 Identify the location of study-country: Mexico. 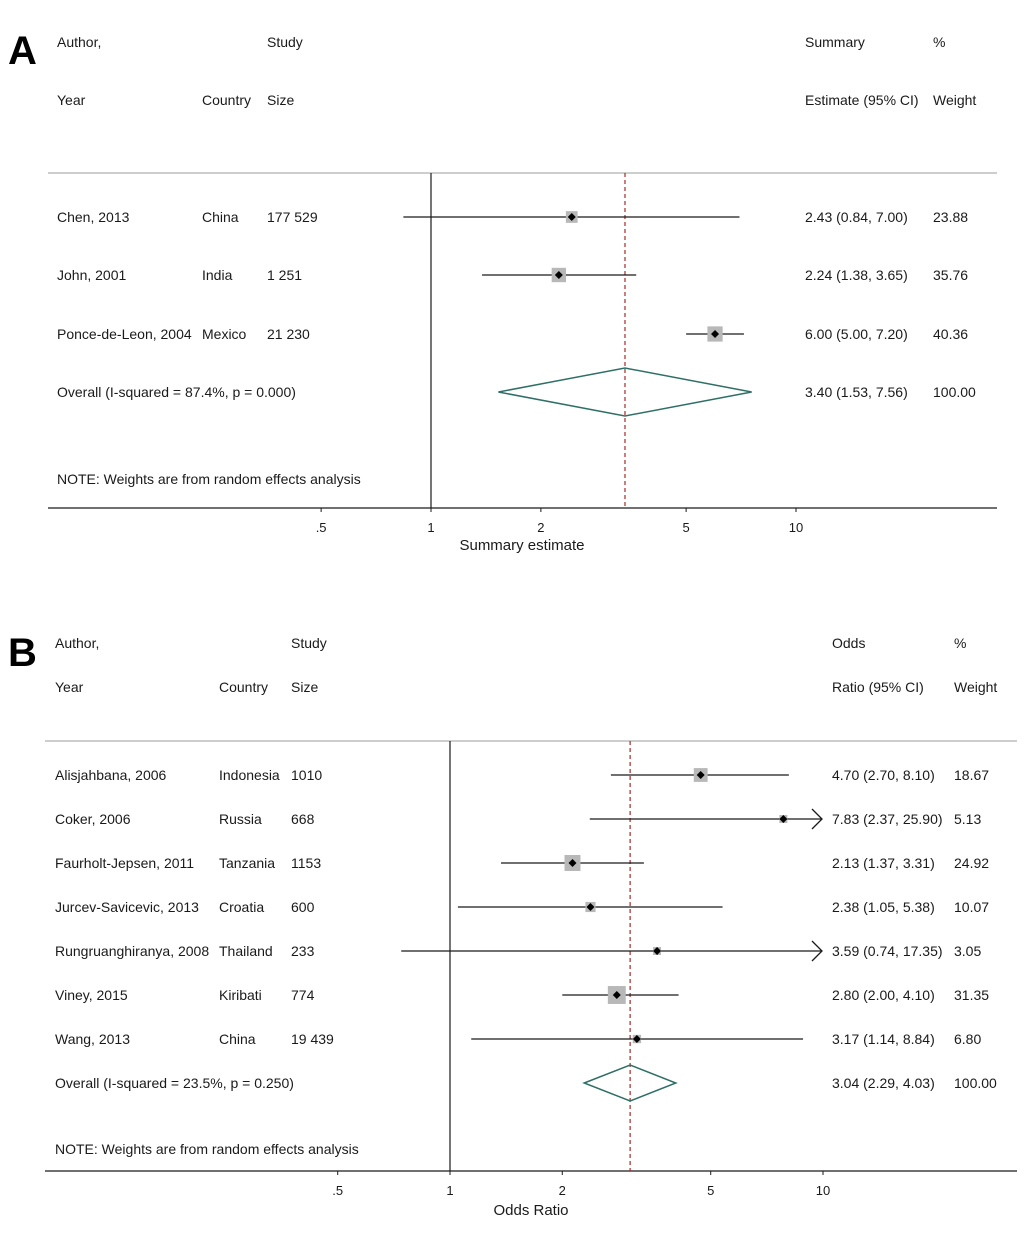
(224, 334).